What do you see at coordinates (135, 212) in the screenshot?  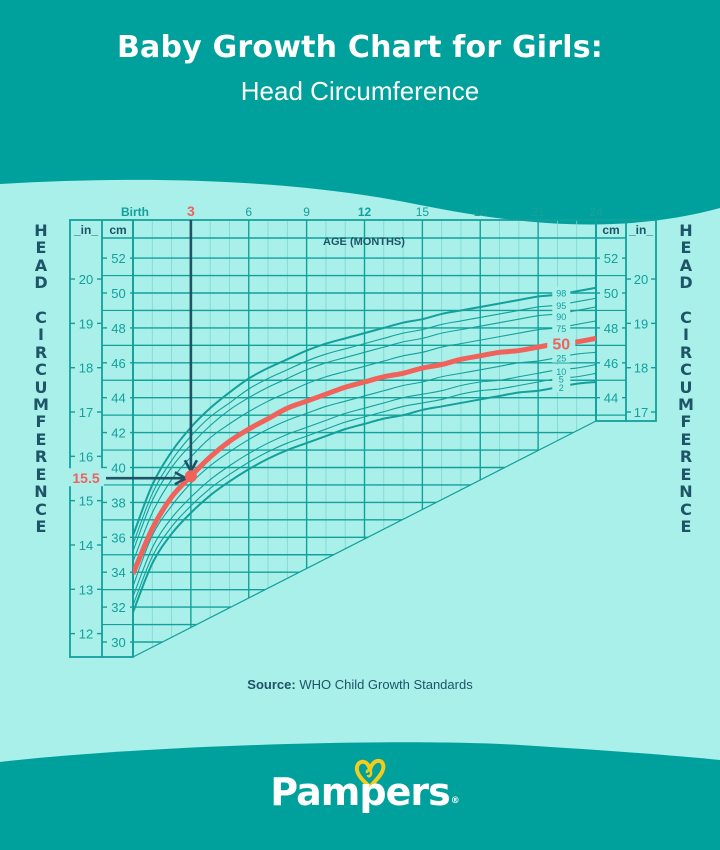 I see `x-tick-label: Birth` at bounding box center [135, 212].